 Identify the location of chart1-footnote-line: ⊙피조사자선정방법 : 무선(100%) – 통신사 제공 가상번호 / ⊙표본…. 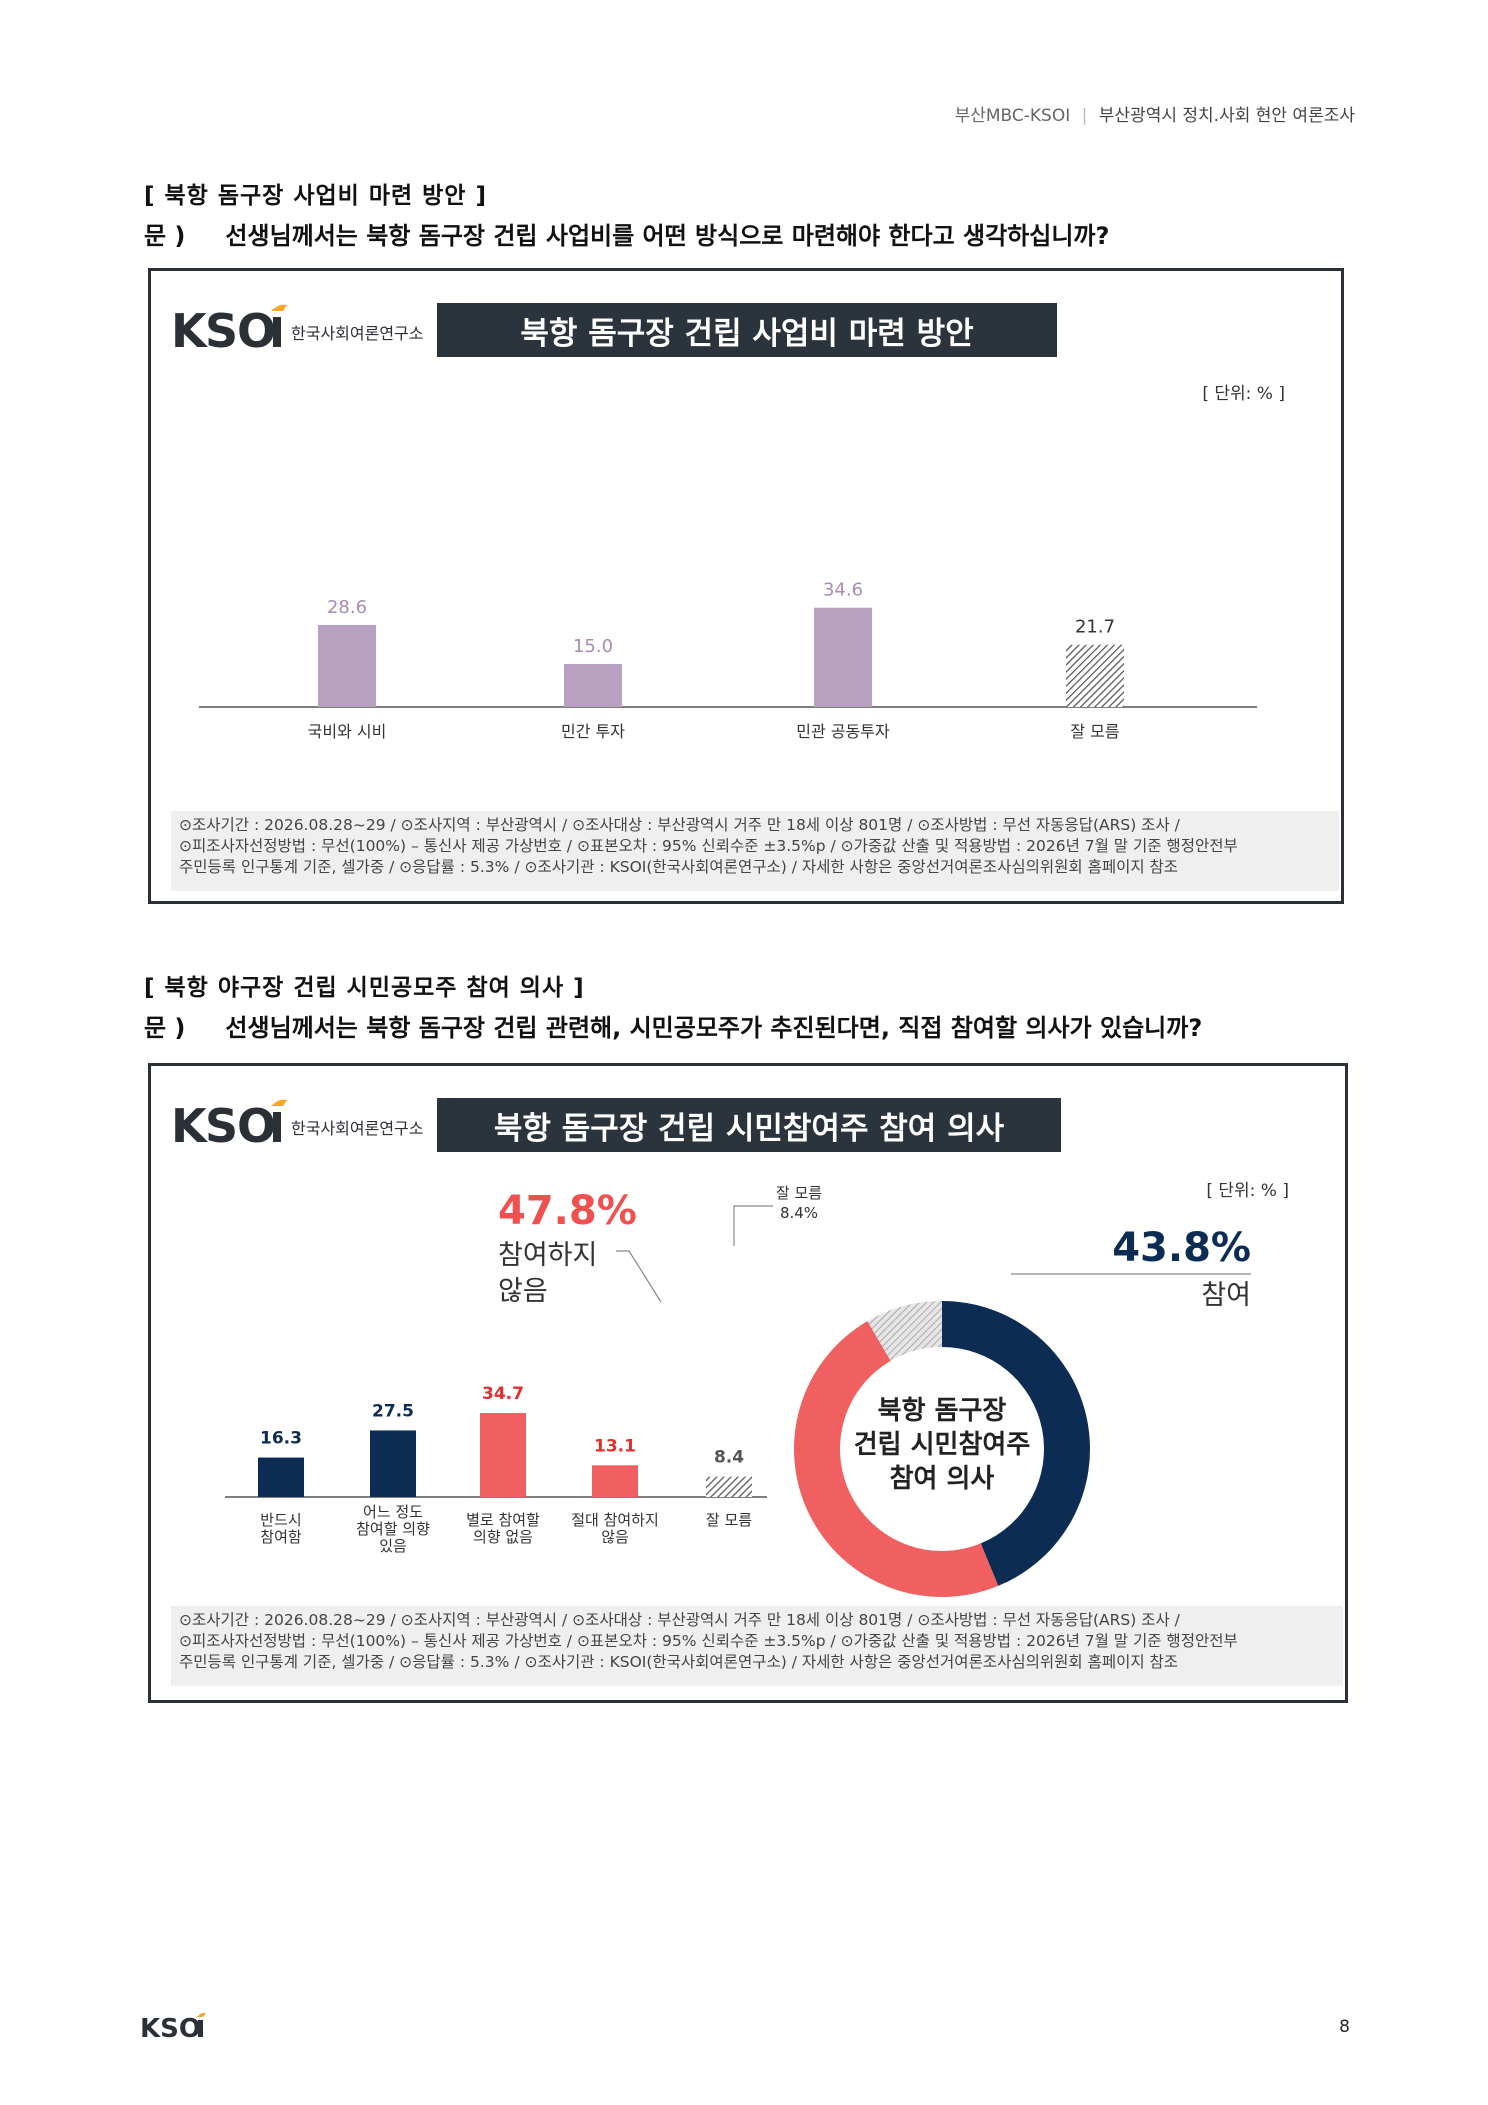
(708, 846).